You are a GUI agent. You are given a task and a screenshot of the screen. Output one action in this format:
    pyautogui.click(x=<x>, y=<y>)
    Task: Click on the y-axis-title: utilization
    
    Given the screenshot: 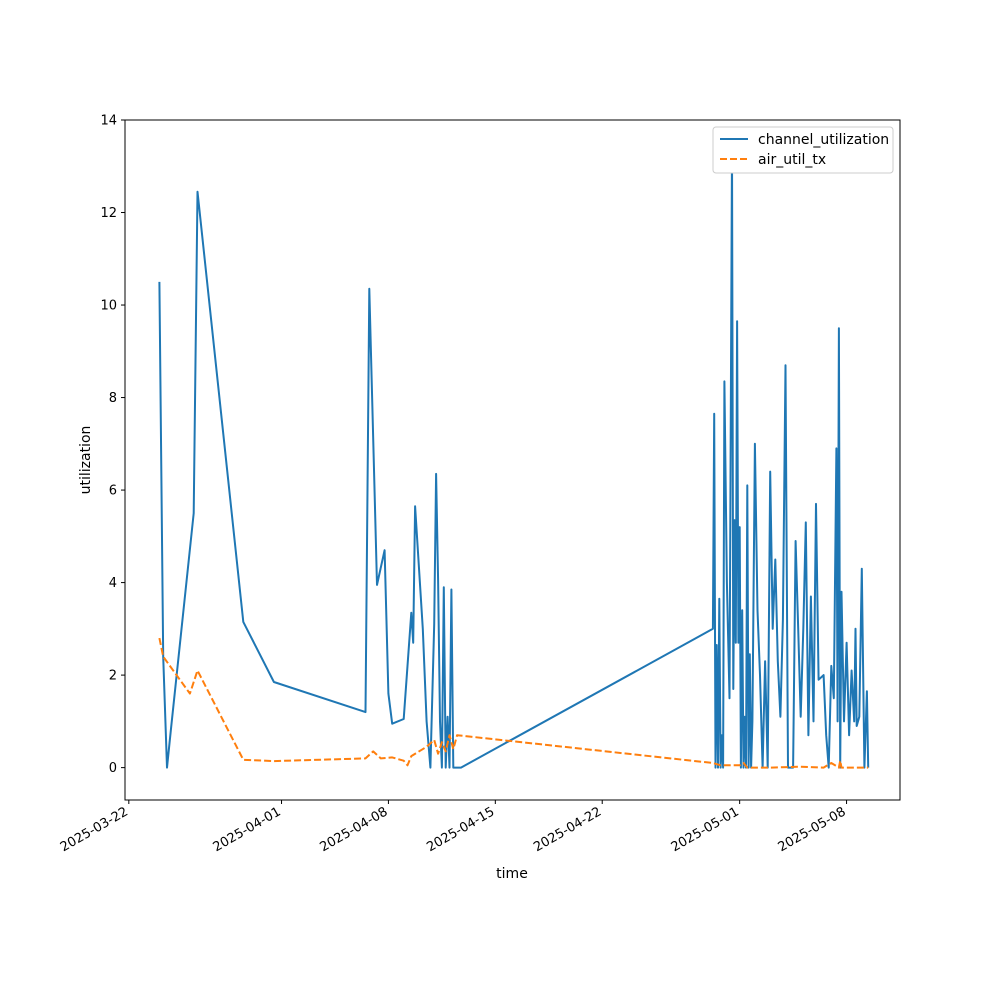 What is the action you would take?
    pyautogui.click(x=86, y=460)
    